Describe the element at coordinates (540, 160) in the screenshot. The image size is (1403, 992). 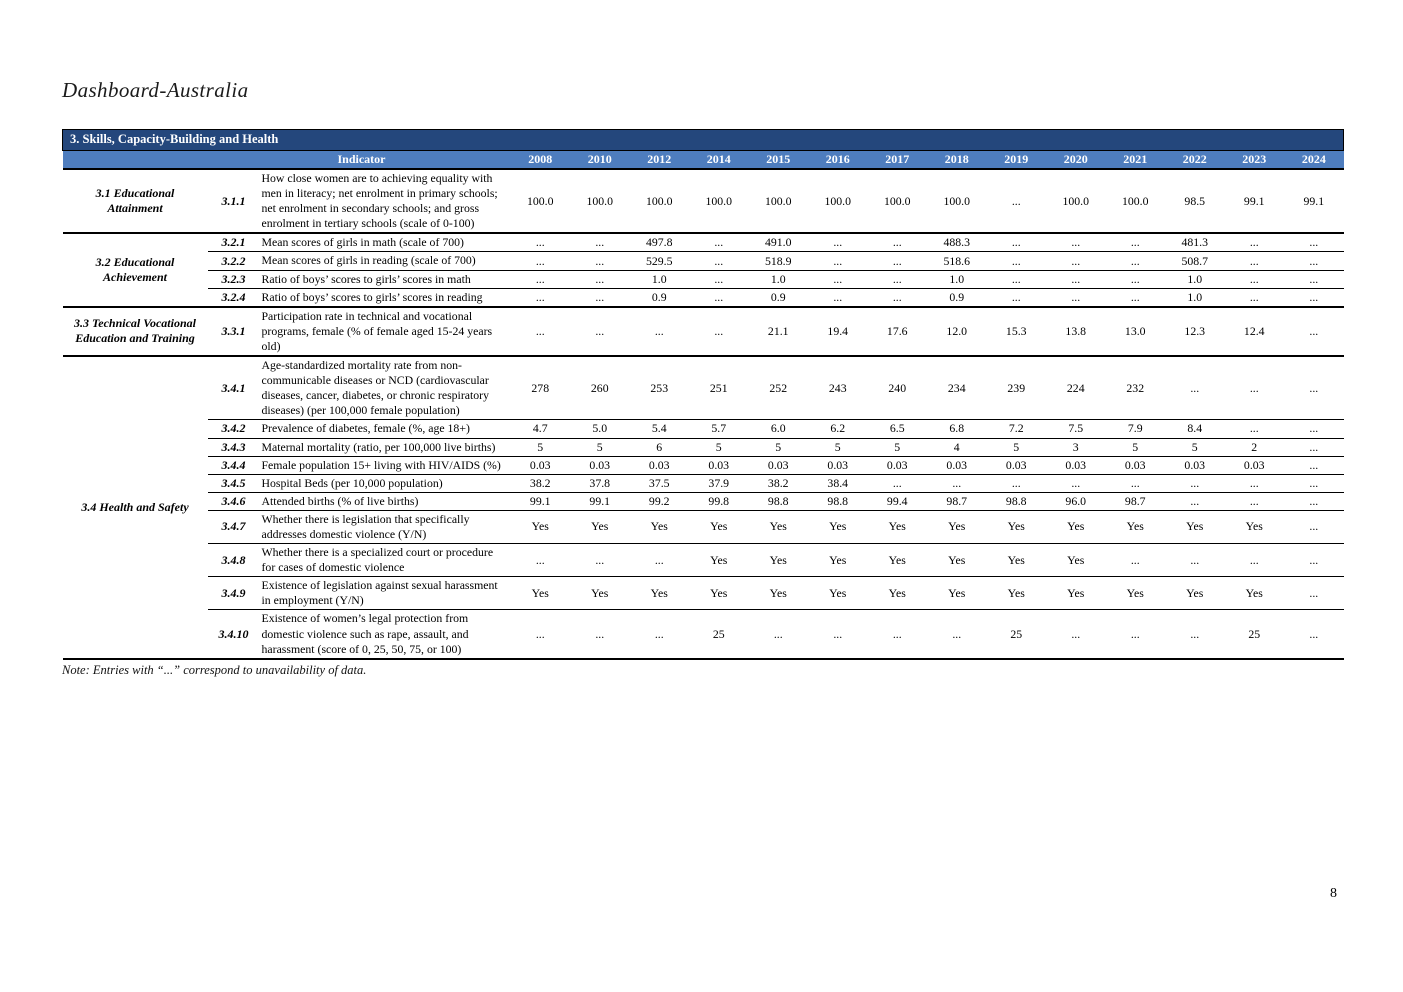
I see `year-column-header: 2008` at that location.